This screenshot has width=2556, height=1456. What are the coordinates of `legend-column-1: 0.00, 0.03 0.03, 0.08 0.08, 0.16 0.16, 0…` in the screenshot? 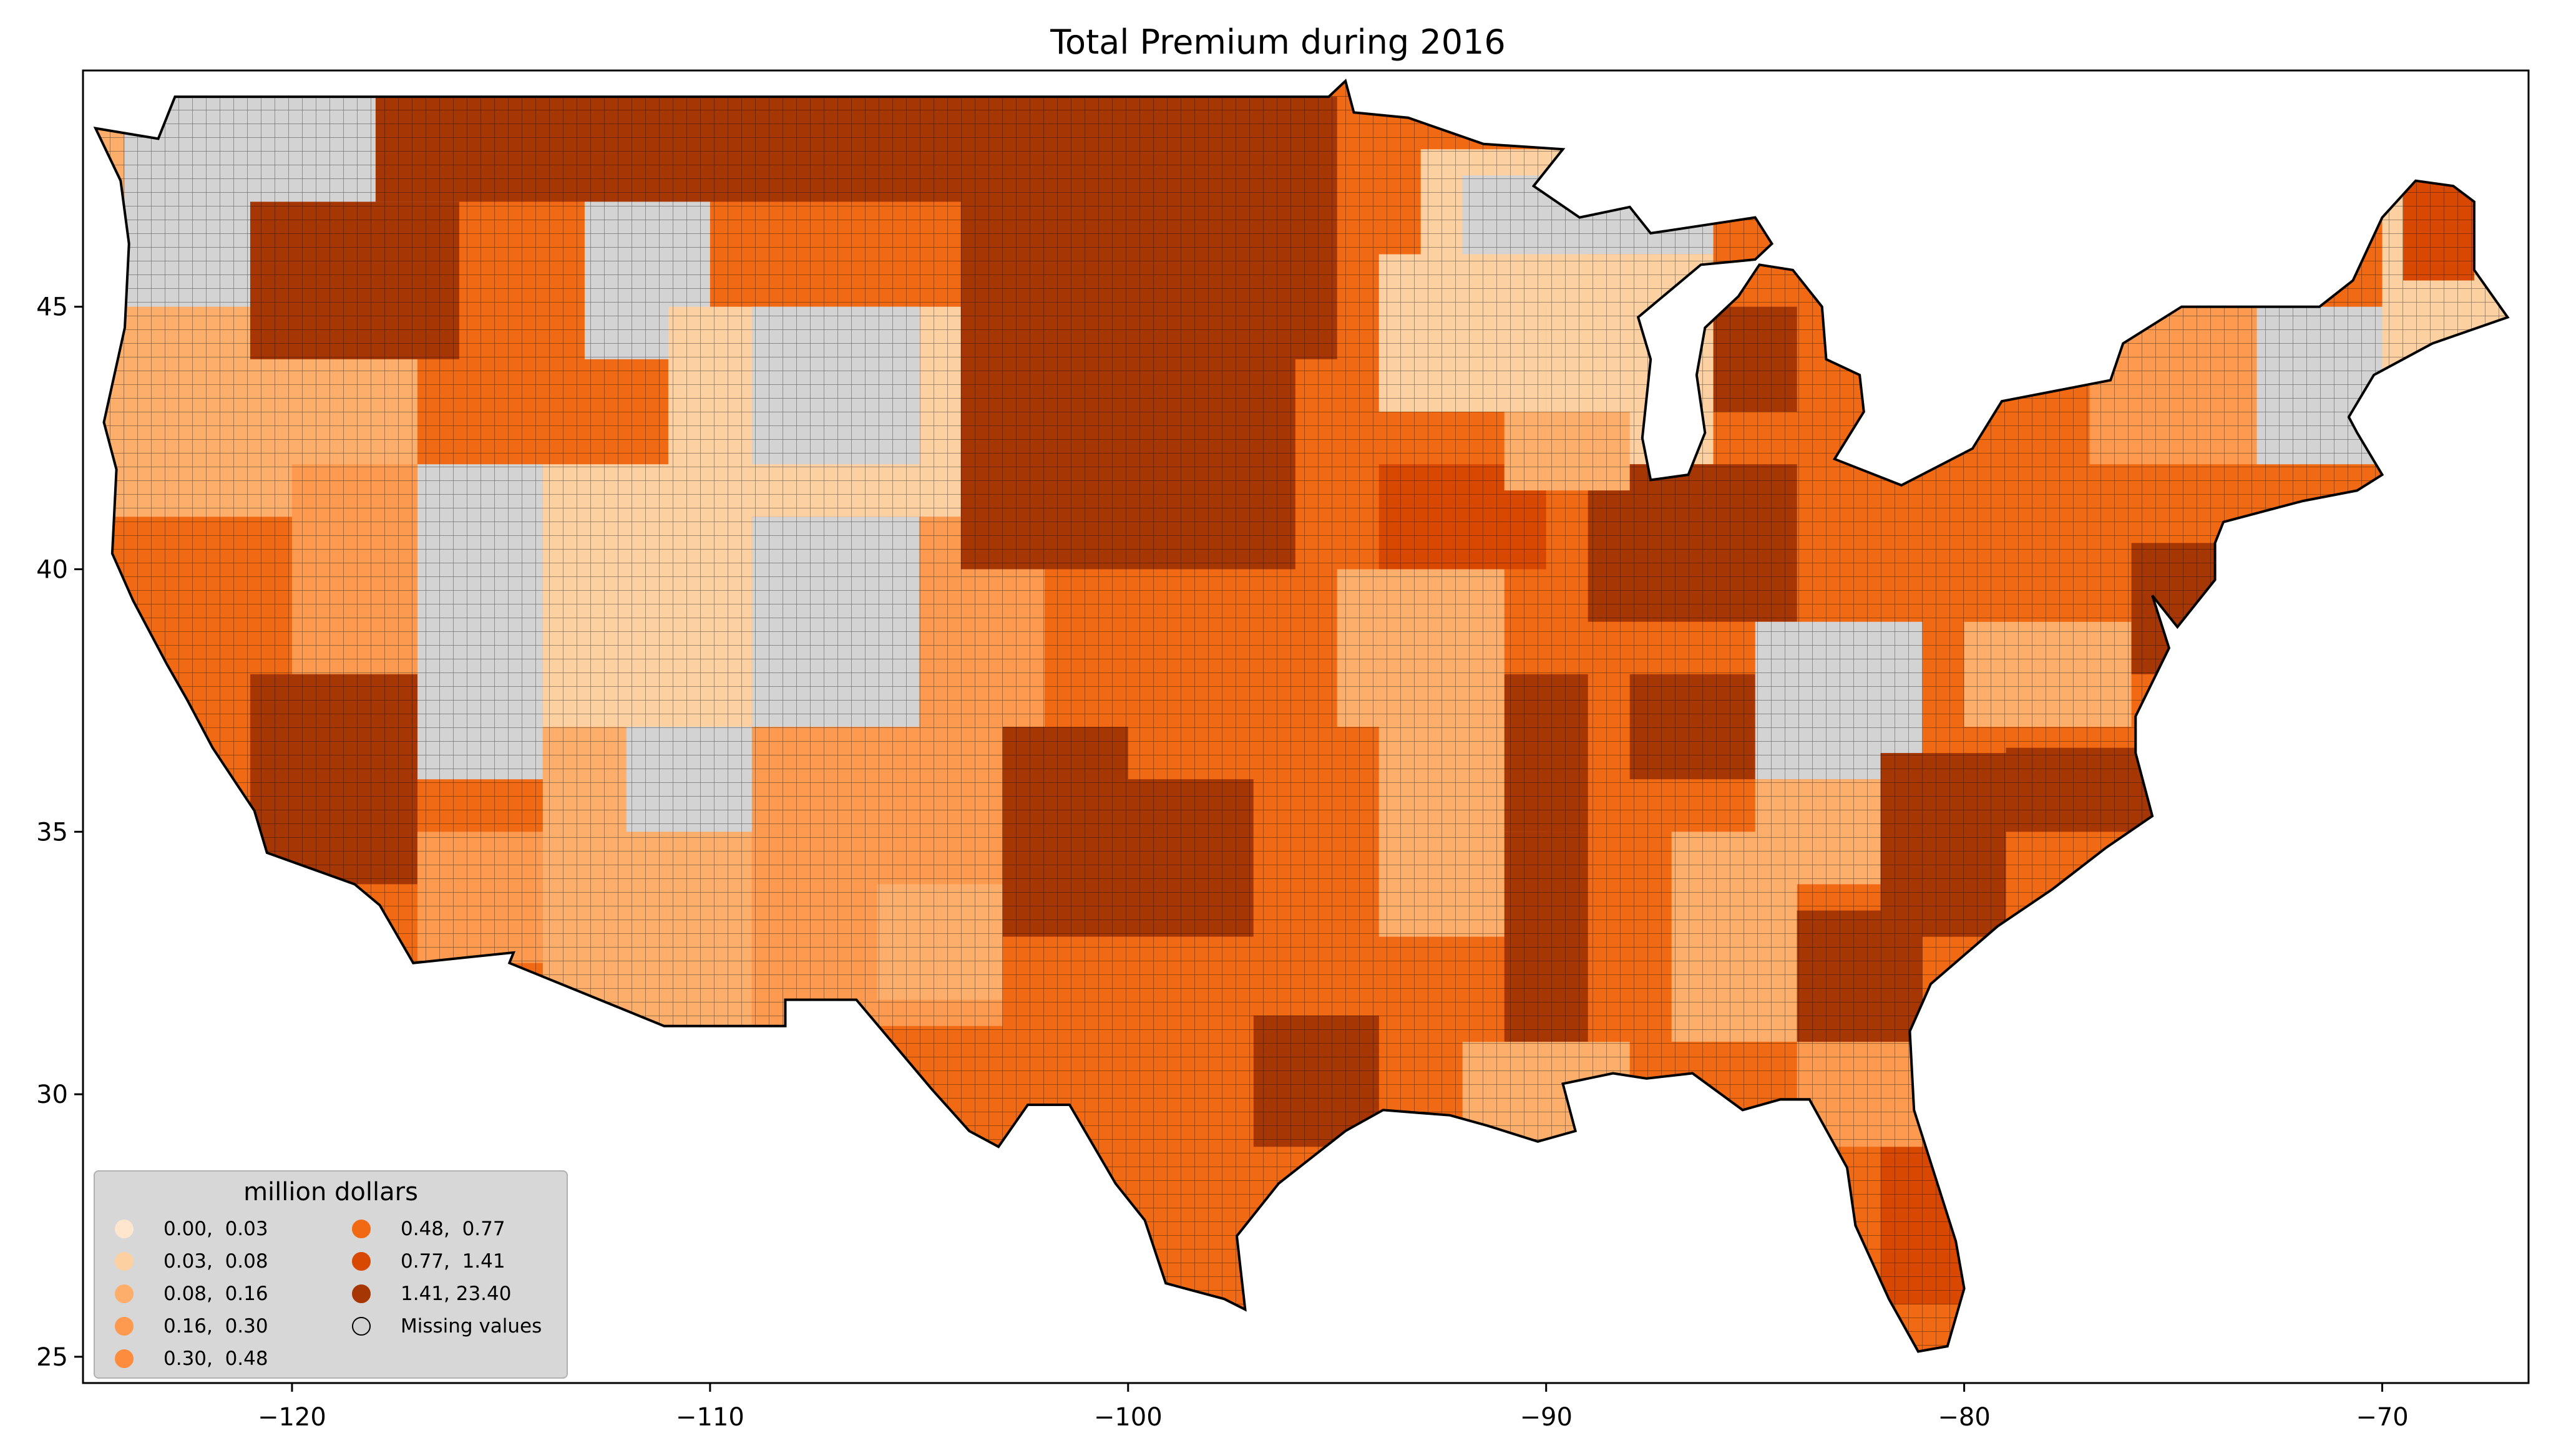 It's located at (191, 1294).